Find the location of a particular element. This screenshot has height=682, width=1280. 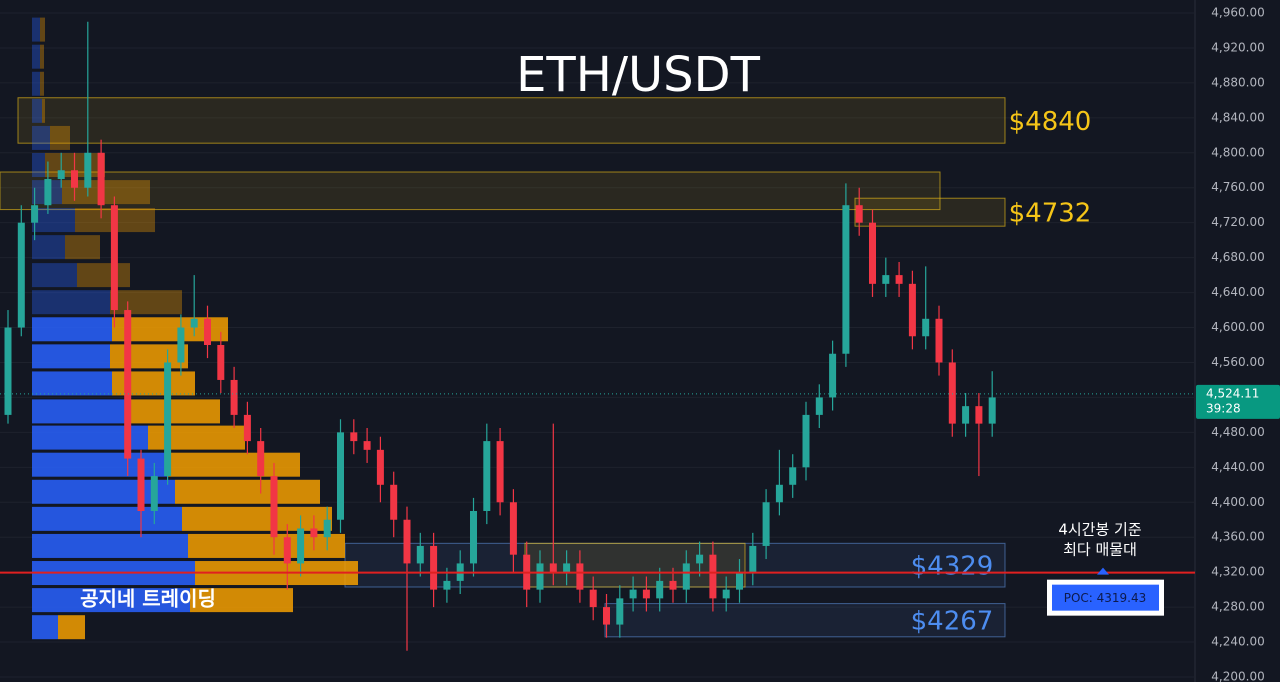

poc-marker is located at coordinates (1103, 571).